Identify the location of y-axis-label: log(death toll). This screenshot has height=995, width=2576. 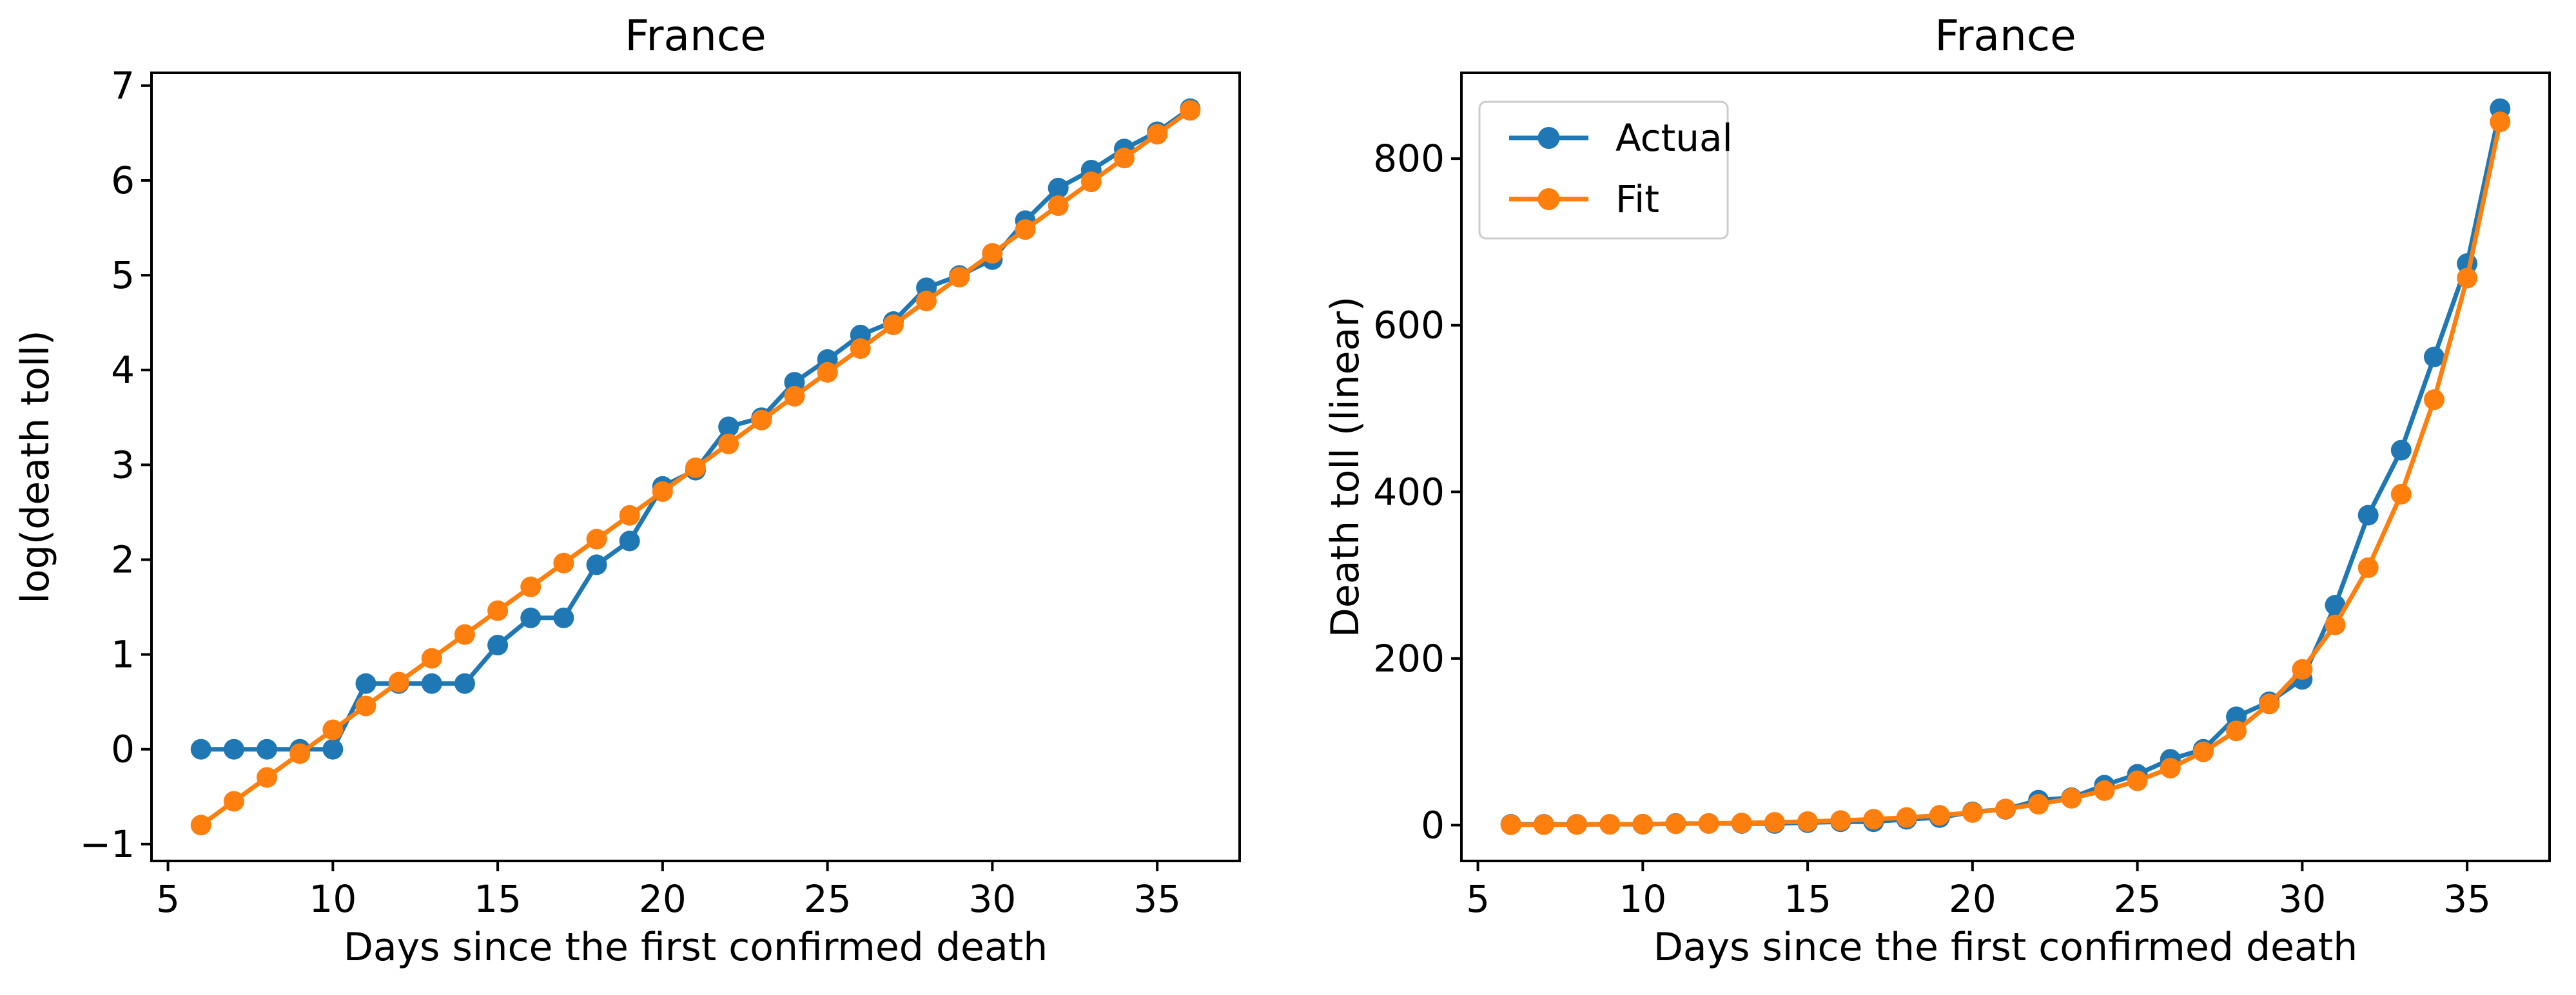
(35, 466).